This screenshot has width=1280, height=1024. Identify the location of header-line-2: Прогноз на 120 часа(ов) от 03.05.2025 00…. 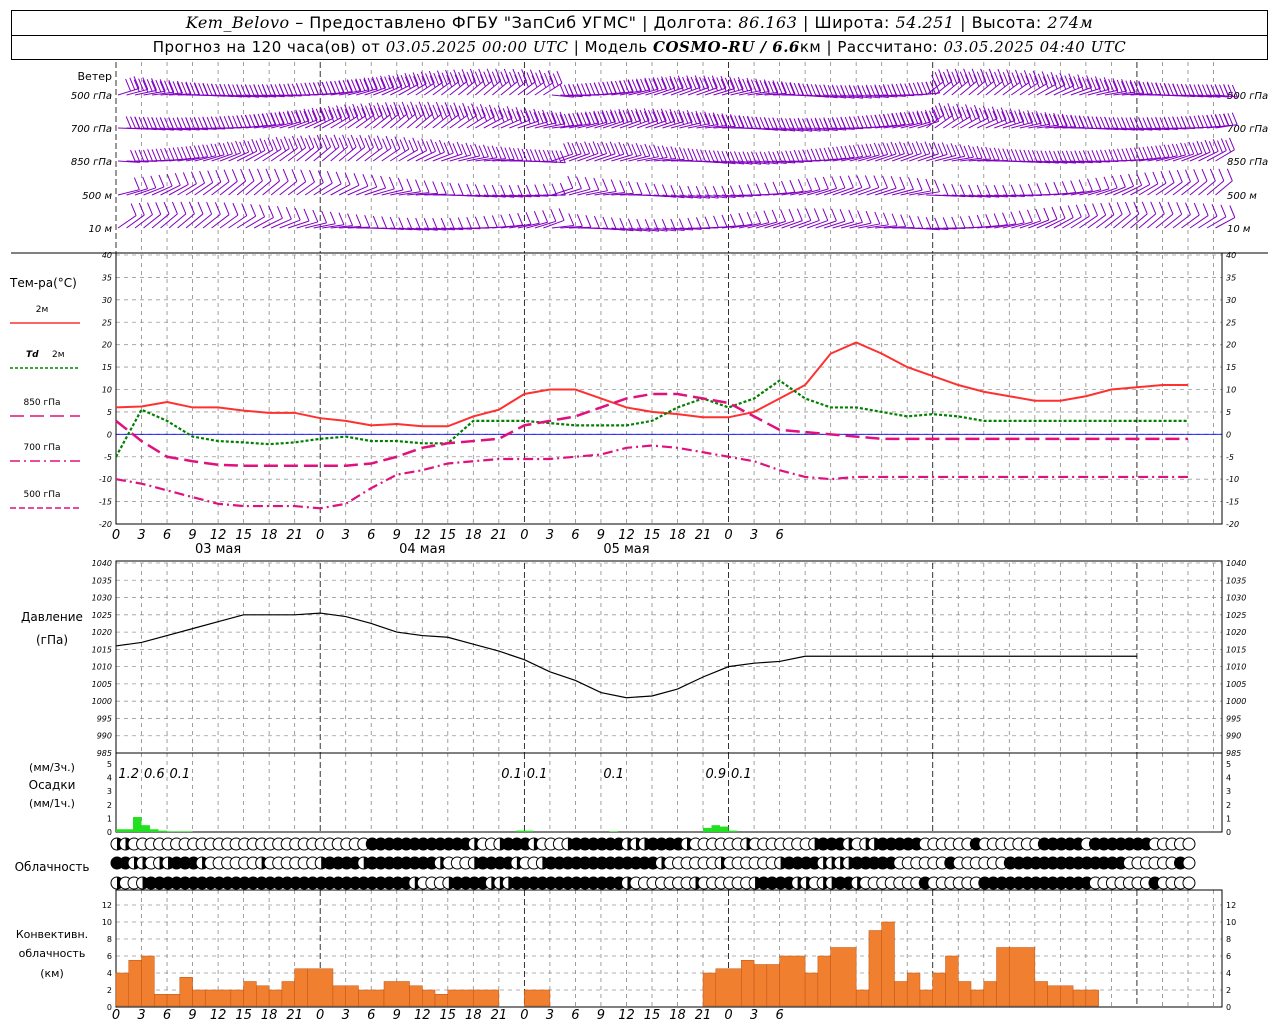
(639, 47).